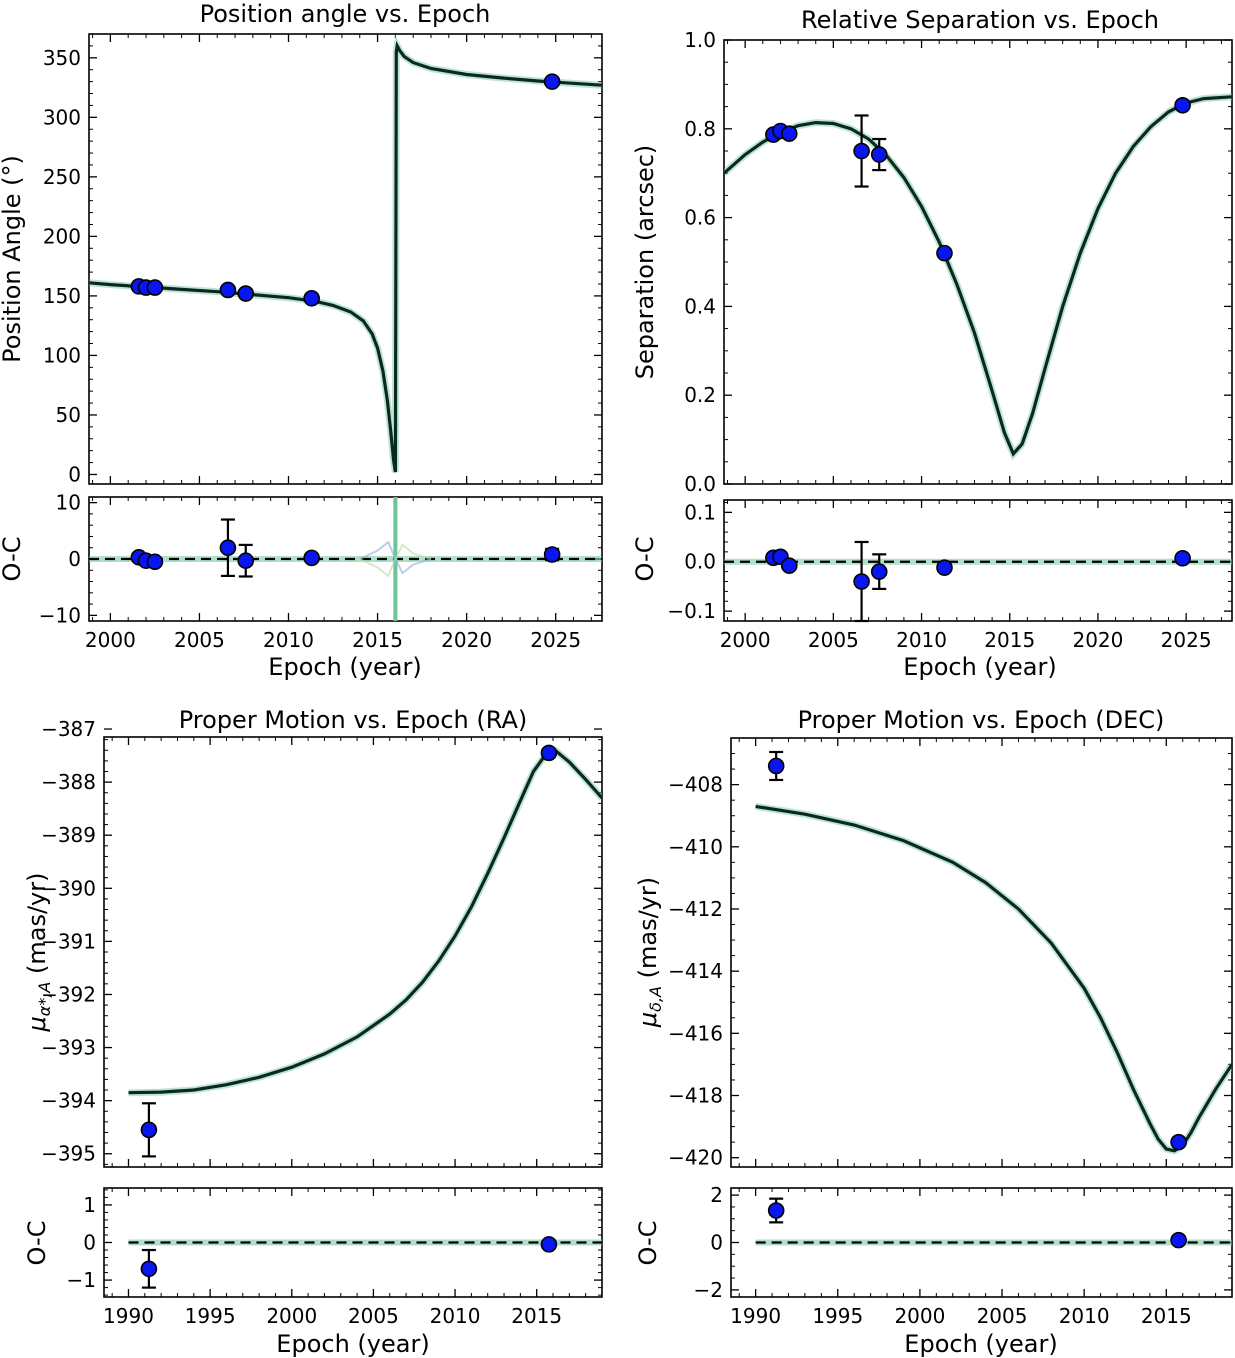 This screenshot has width=1235, height=1358. Describe the element at coordinates (68, 888) in the screenshot. I see `main-ytick-label: −390` at that location.